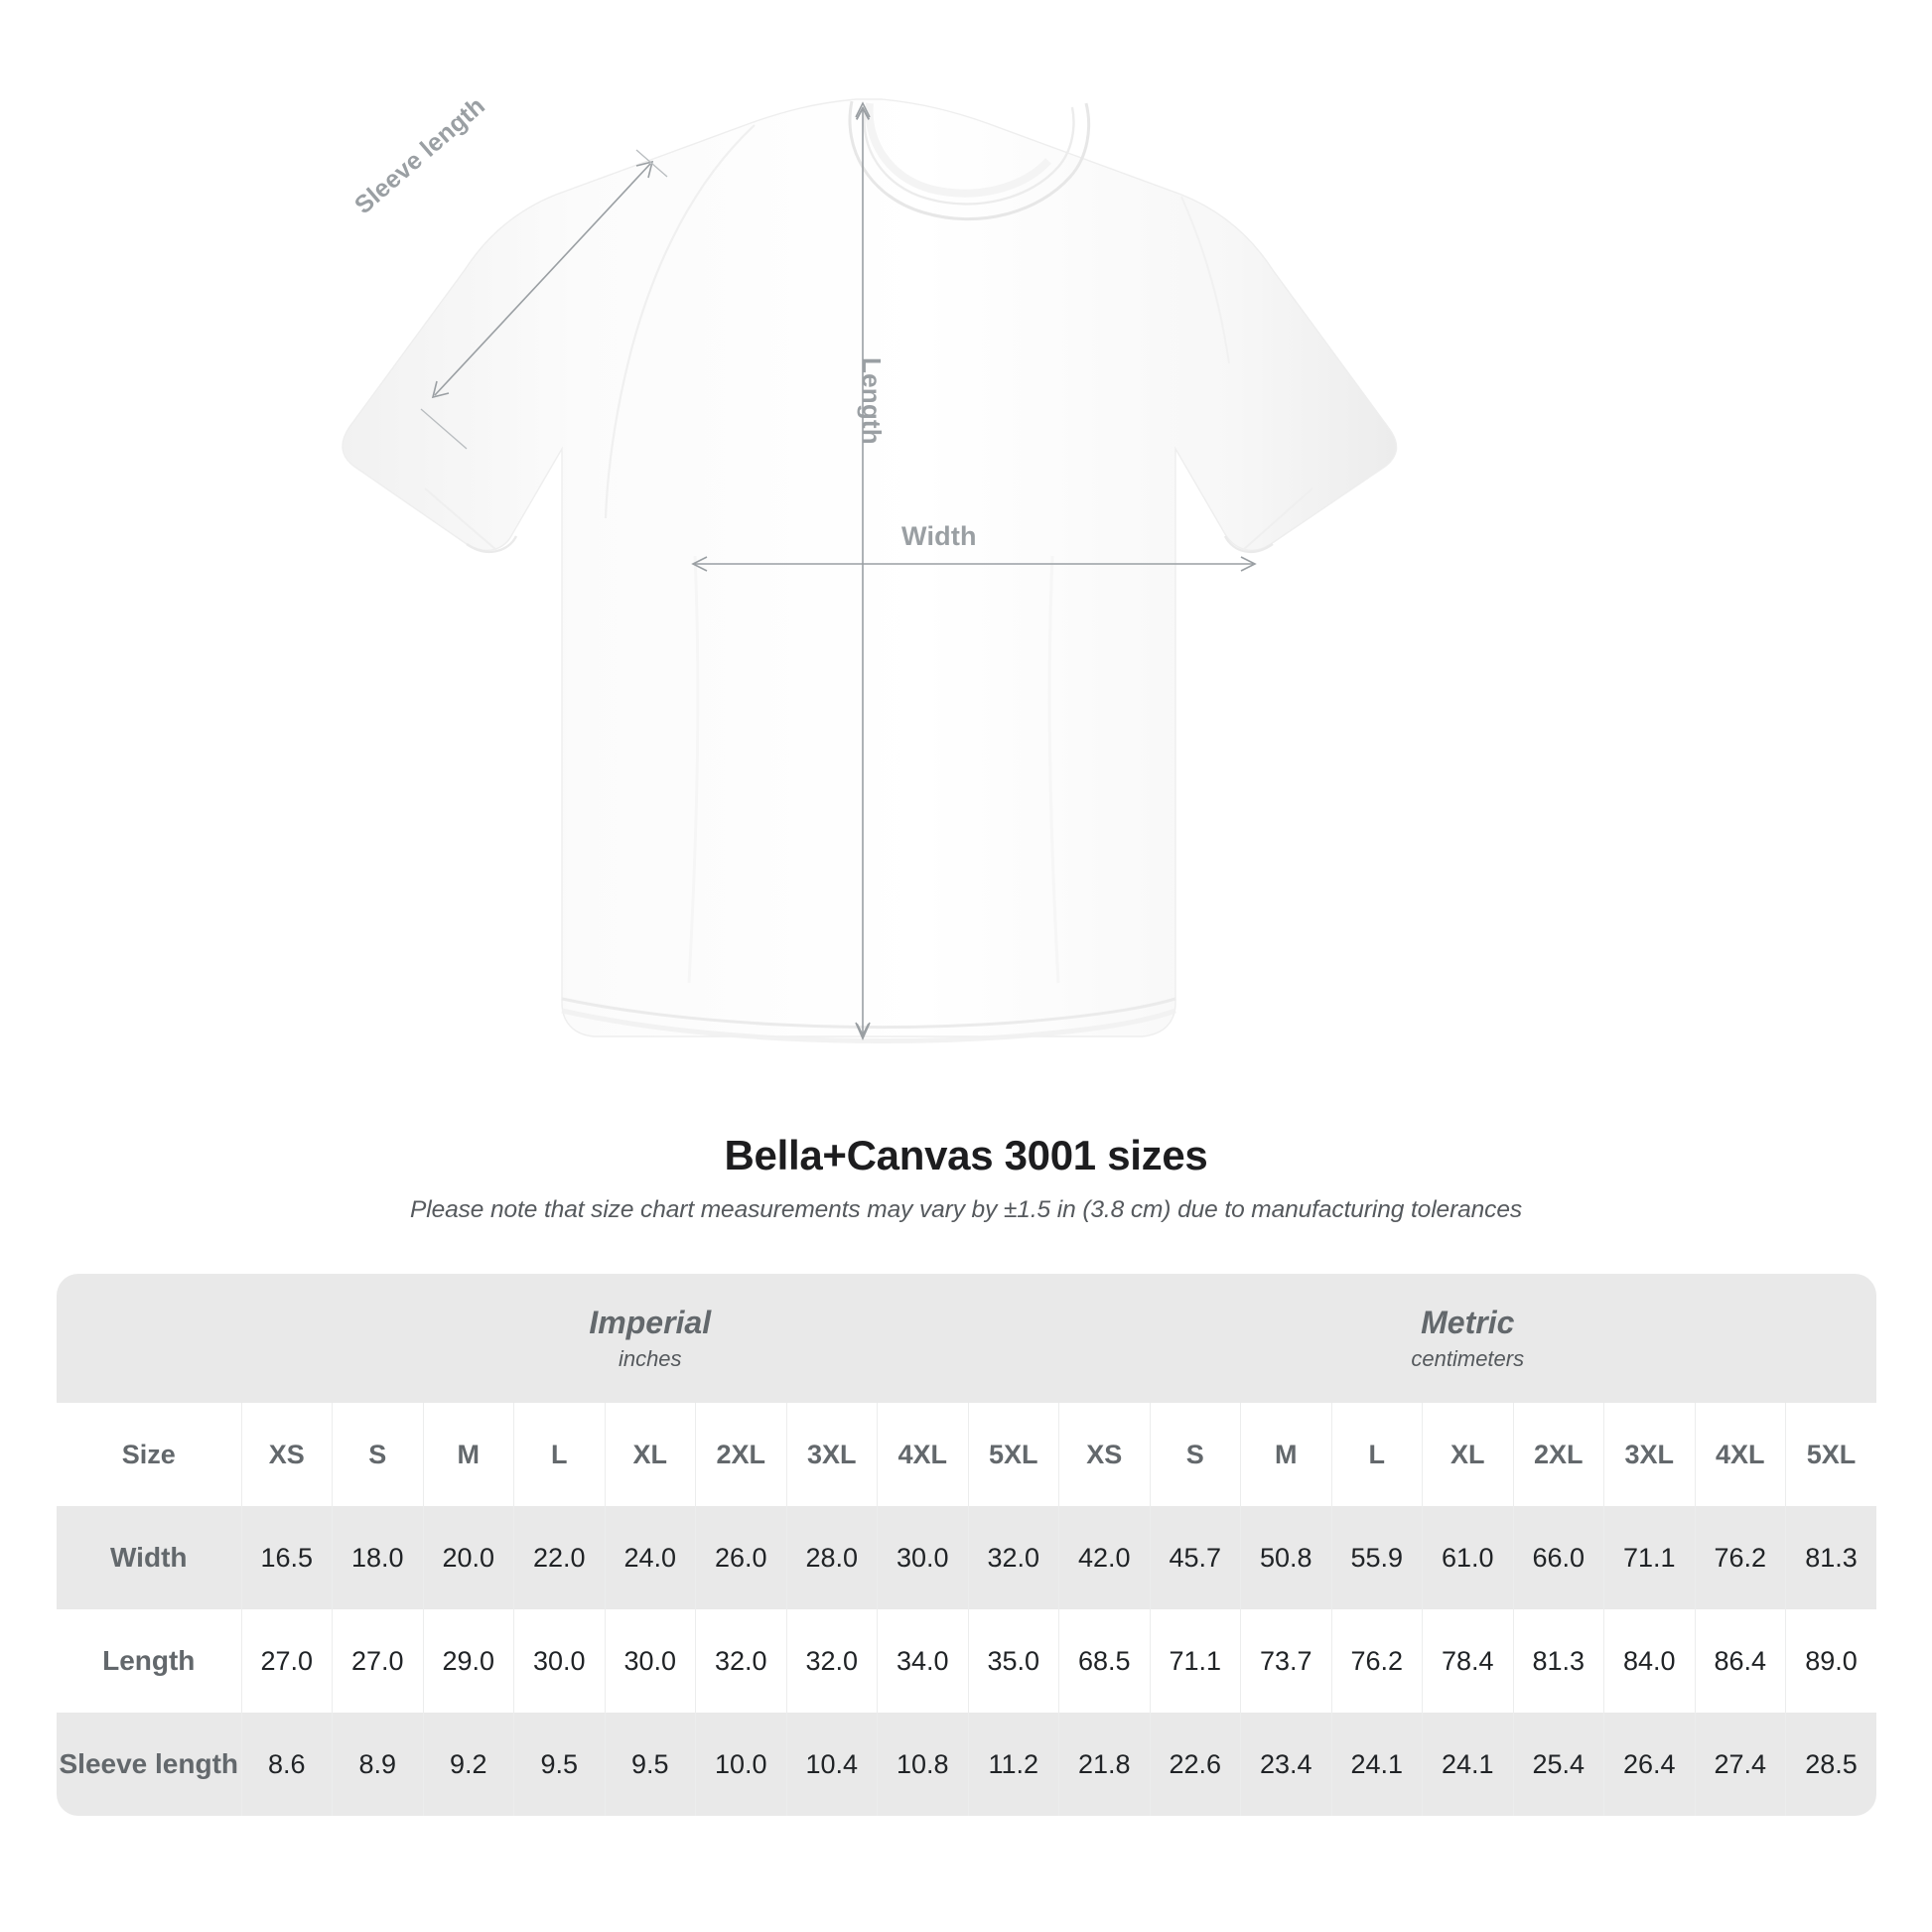 The height and width of the screenshot is (1932, 1932). Describe the element at coordinates (1286, 1557) in the screenshot. I see `cell-width-metric-m: 50.8` at that location.